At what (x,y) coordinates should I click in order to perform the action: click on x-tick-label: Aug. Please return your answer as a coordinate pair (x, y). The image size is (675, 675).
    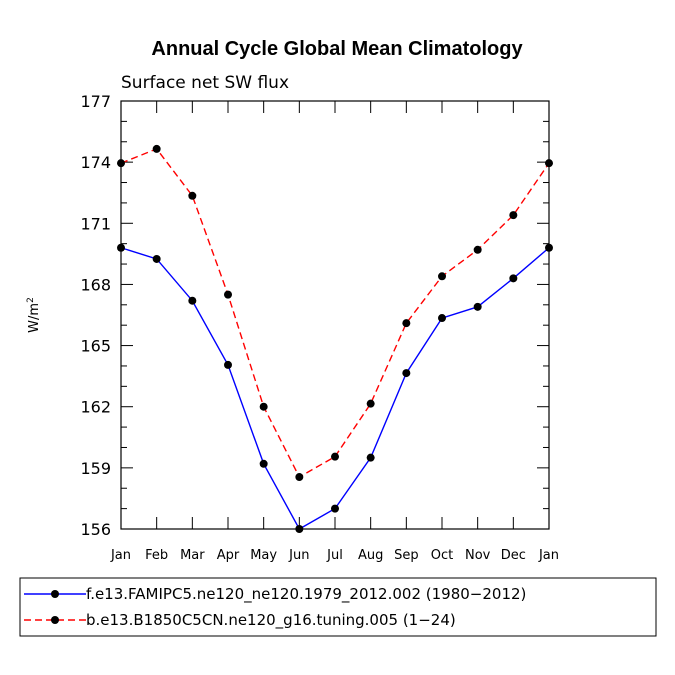
    Looking at the image, I should click on (370, 555).